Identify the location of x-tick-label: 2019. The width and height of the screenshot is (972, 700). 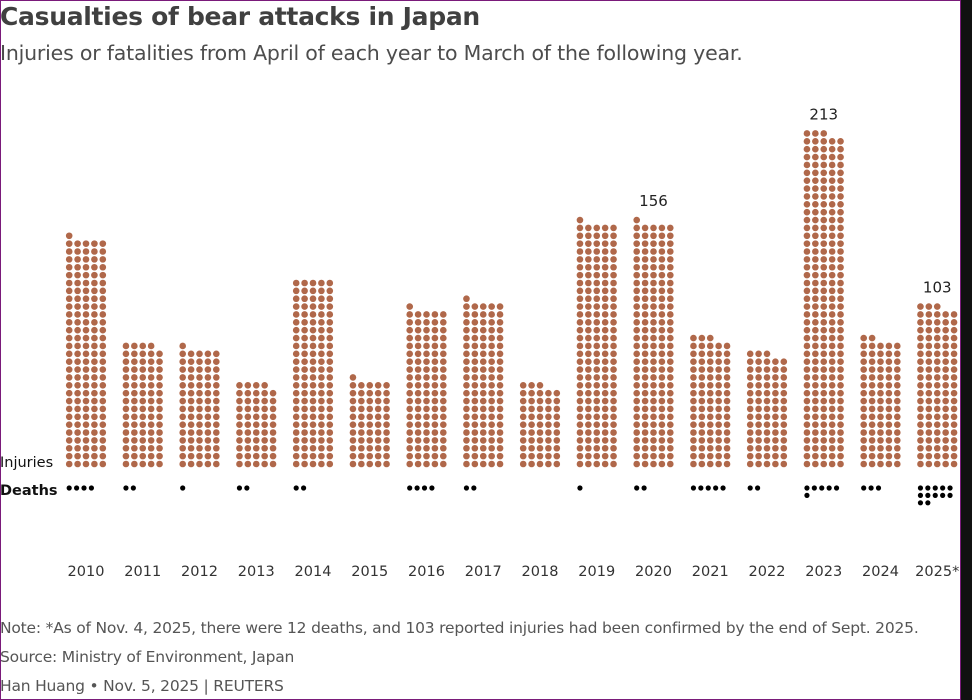
(596, 572).